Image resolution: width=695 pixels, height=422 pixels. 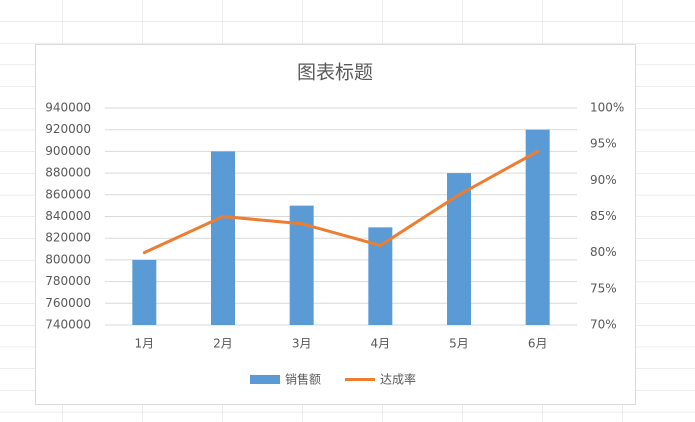 What do you see at coordinates (145, 344) in the screenshot?
I see `x-tick-label: 1月` at bounding box center [145, 344].